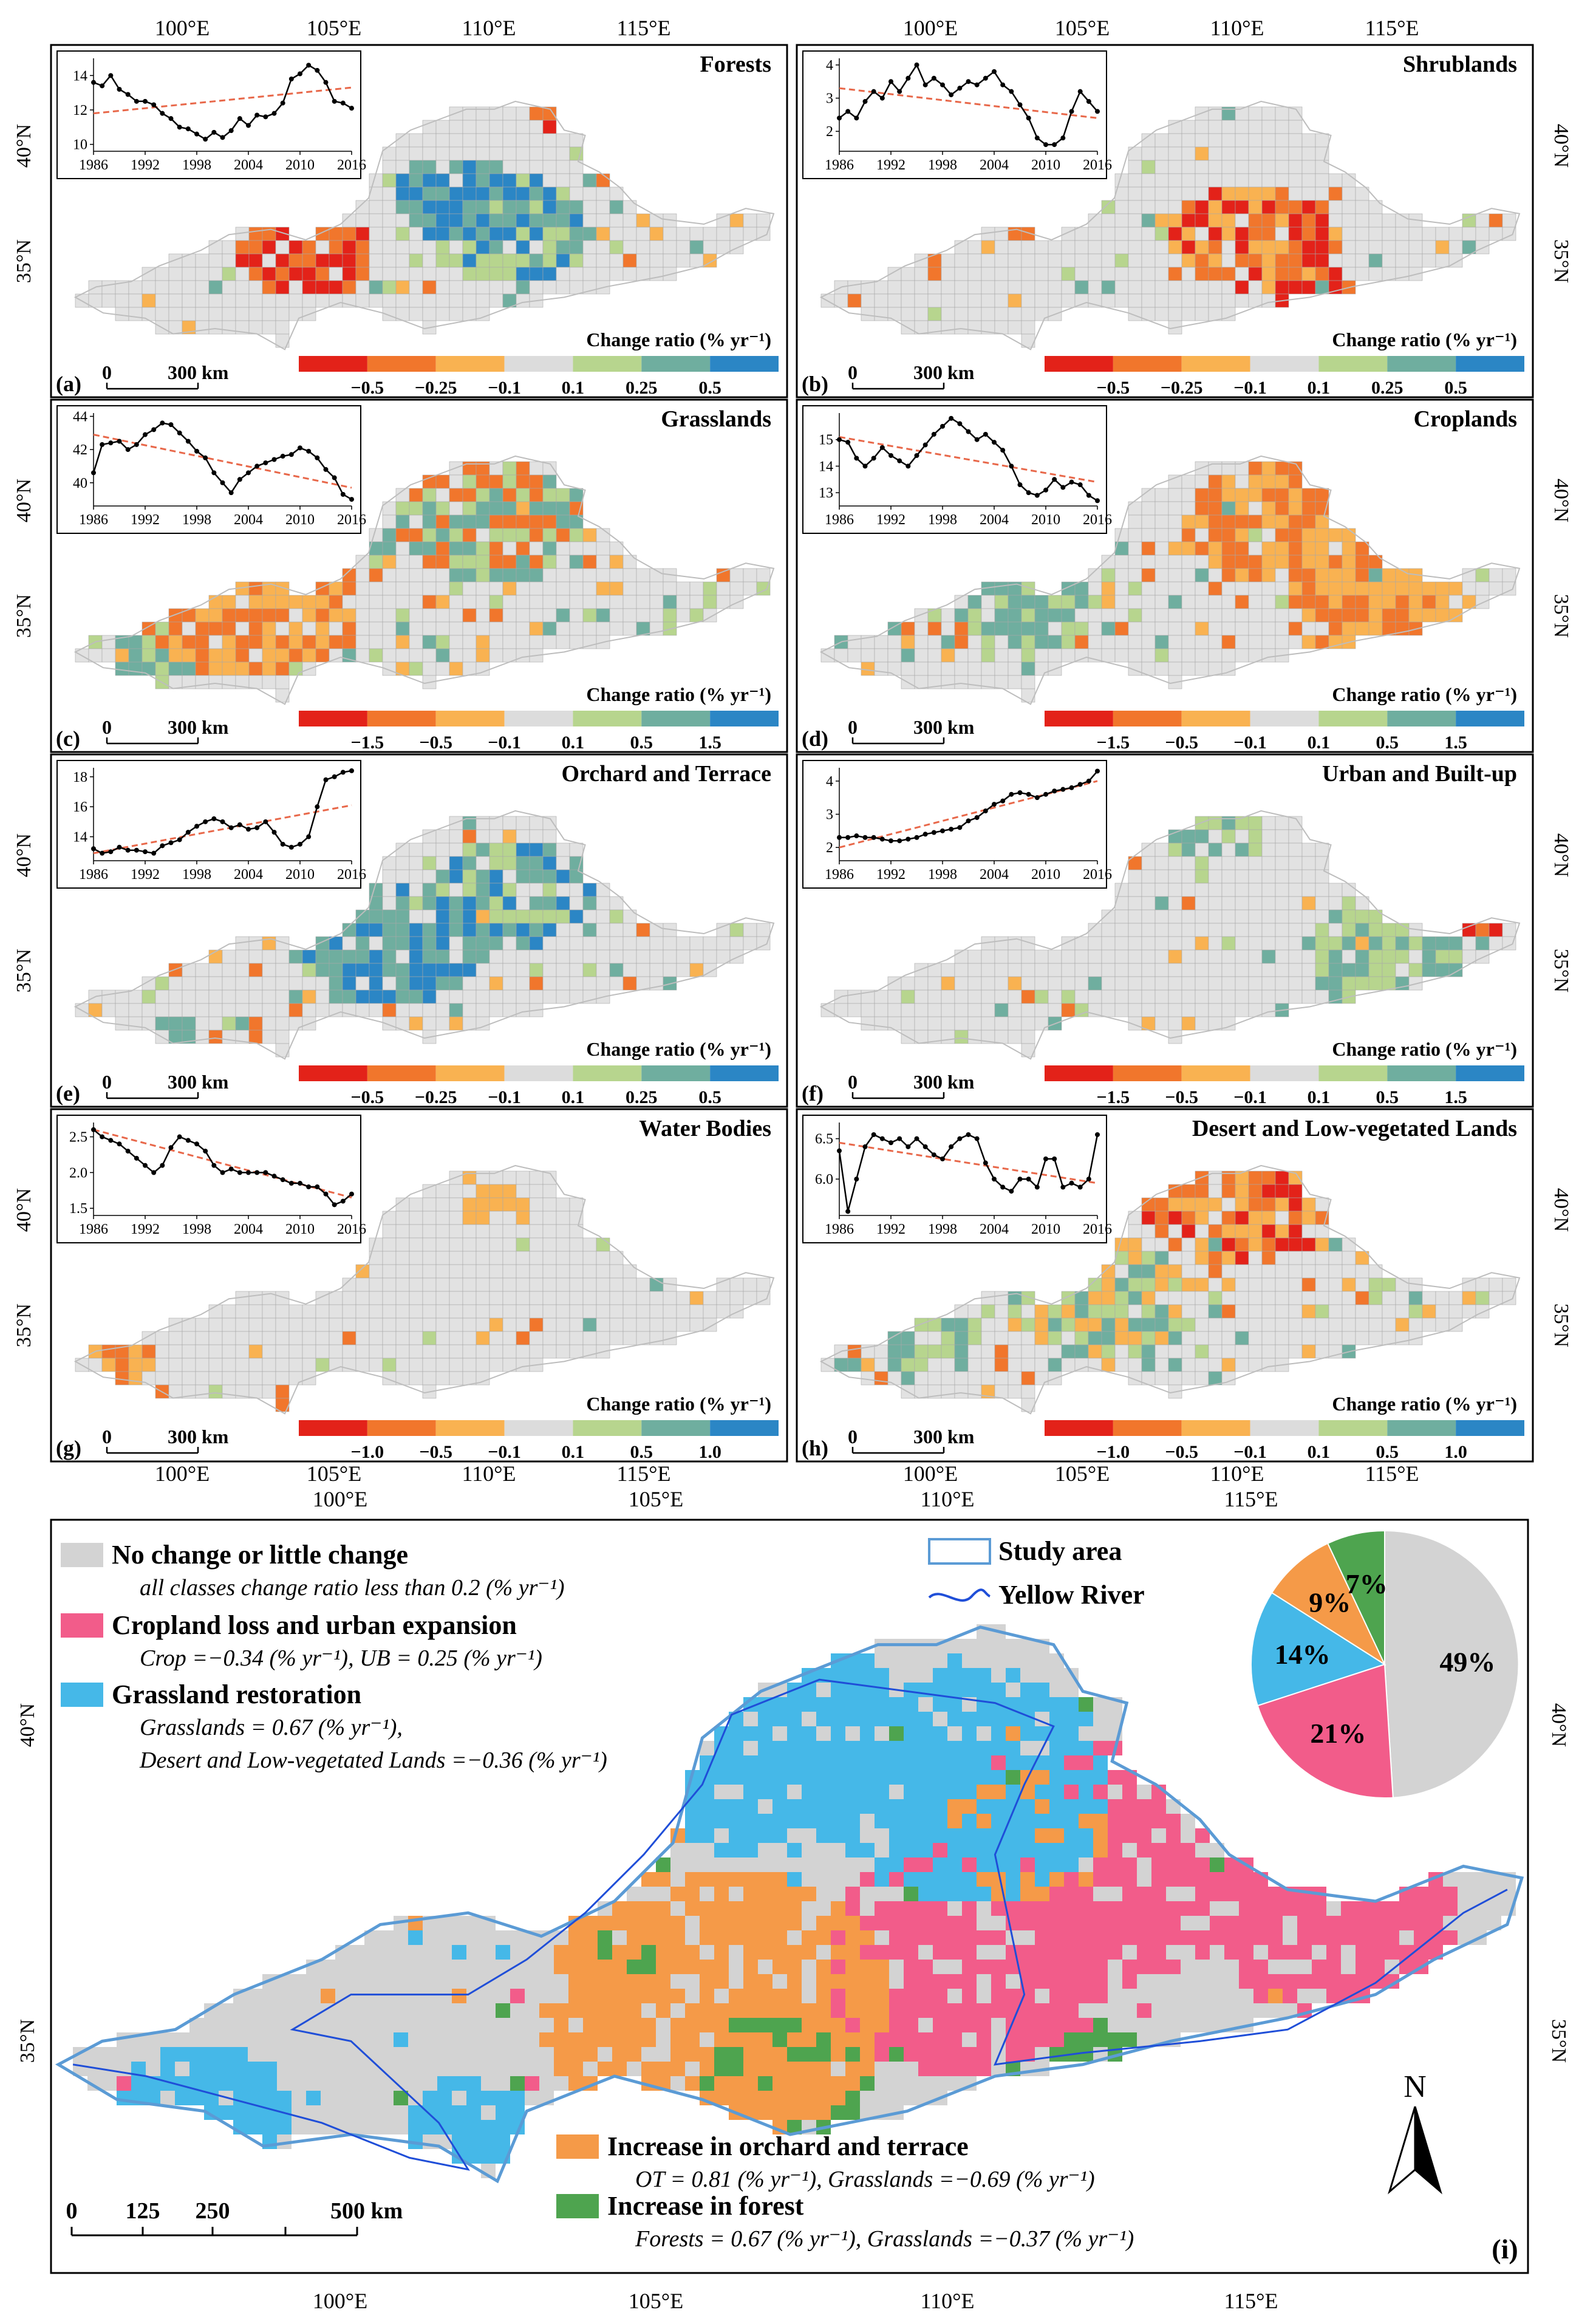  I want to click on panel-g-legend-swatch, so click(676, 1428).